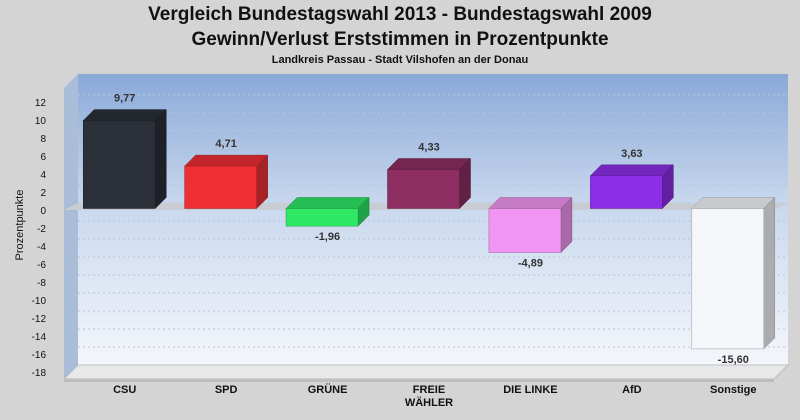 This screenshot has width=800, height=420. What do you see at coordinates (39, 373) in the screenshot?
I see `y-tick-label: -18` at bounding box center [39, 373].